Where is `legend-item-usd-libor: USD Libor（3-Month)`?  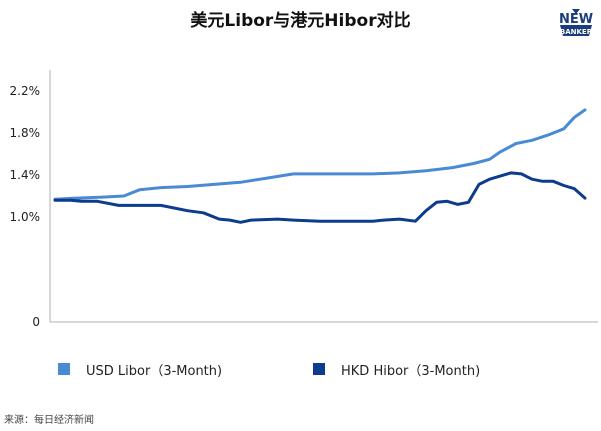
legend-item-usd-libor: USD Libor（3-Month) is located at coordinates (140, 369).